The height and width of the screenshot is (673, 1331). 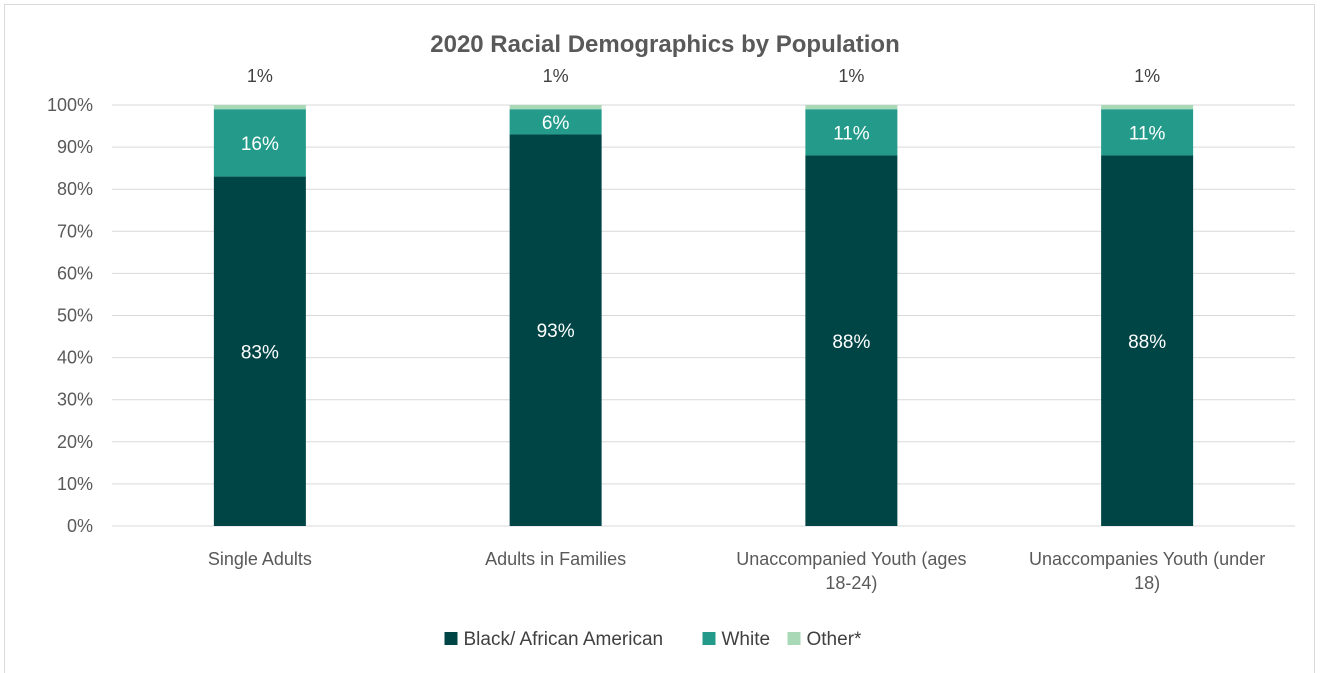 What do you see at coordinates (75, 358) in the screenshot?
I see `y-tick-label: 40%` at bounding box center [75, 358].